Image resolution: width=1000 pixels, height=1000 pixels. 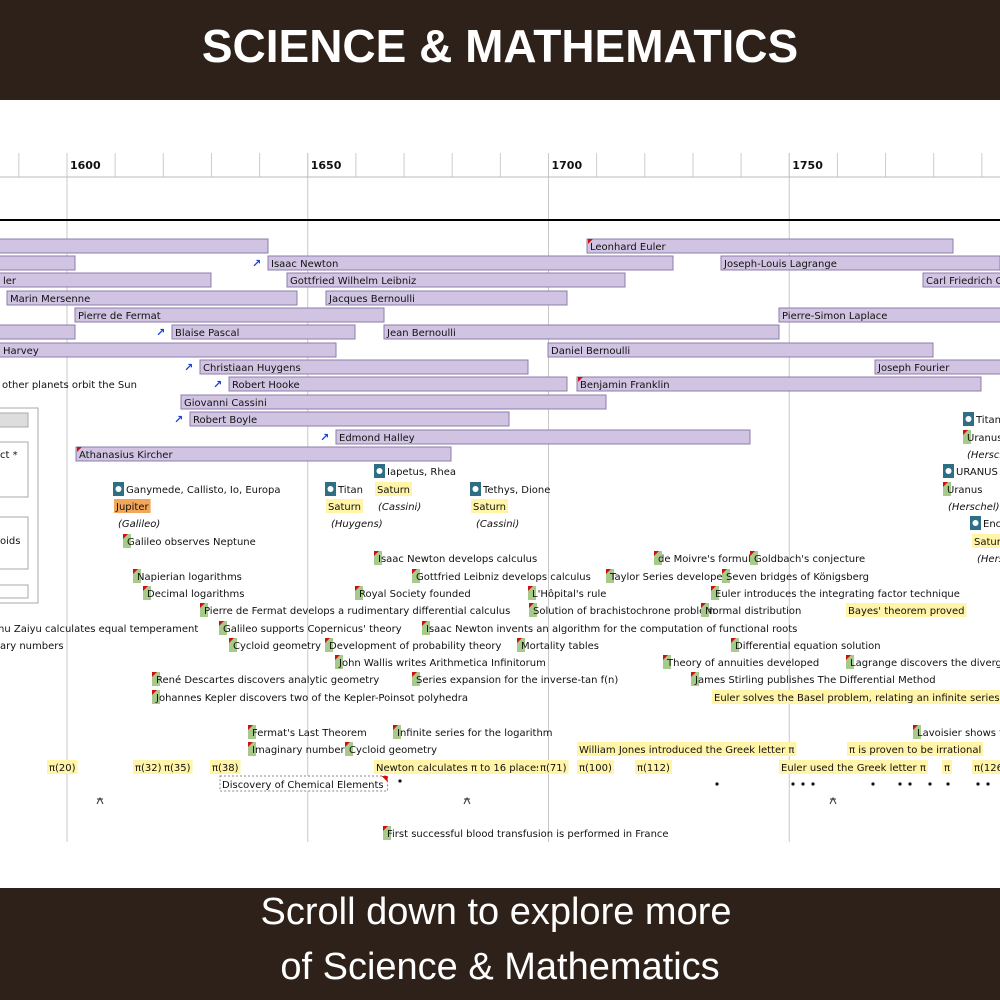 What do you see at coordinates (553, 768) in the screenshot?
I see `event-label: π(71)` at bounding box center [553, 768].